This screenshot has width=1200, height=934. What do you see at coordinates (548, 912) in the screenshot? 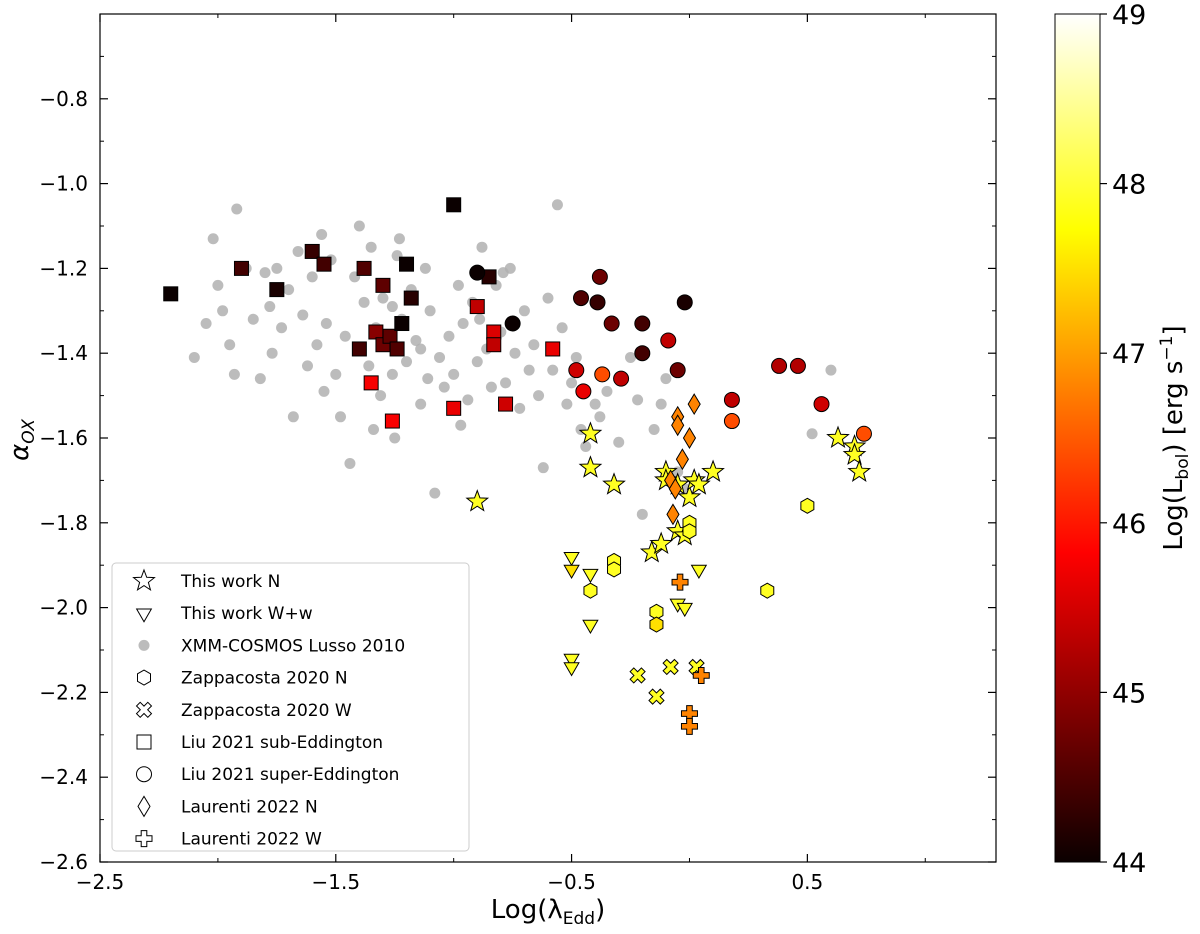
I see `x-axis-title: Log(λEdd)` at bounding box center [548, 912].